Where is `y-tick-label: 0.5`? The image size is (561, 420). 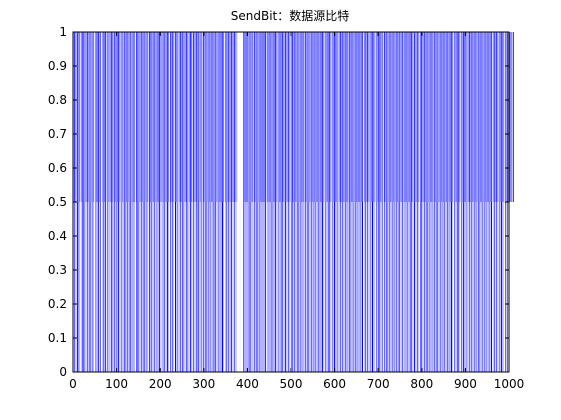
y-tick-label: 0.5 is located at coordinates (57, 202).